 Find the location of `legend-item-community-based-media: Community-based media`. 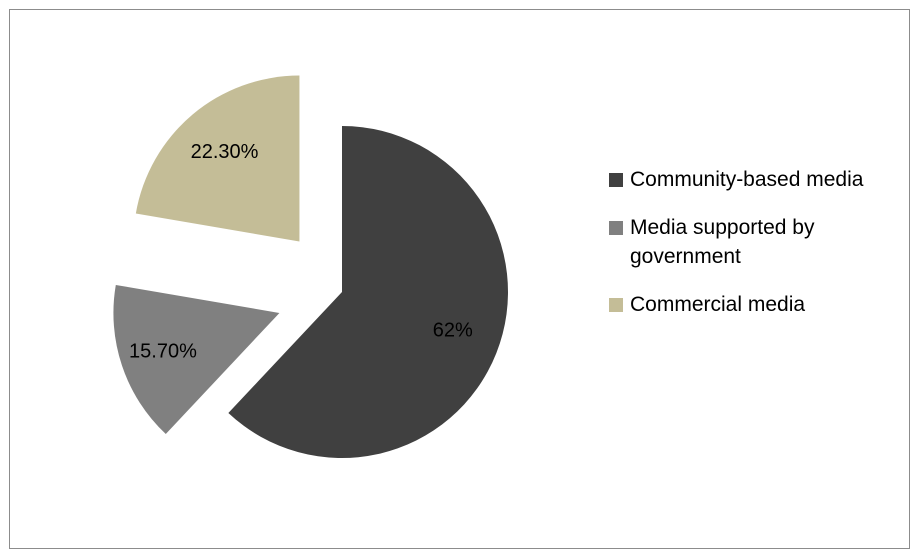

legend-item-community-based-media: Community-based media is located at coordinates (756, 179).